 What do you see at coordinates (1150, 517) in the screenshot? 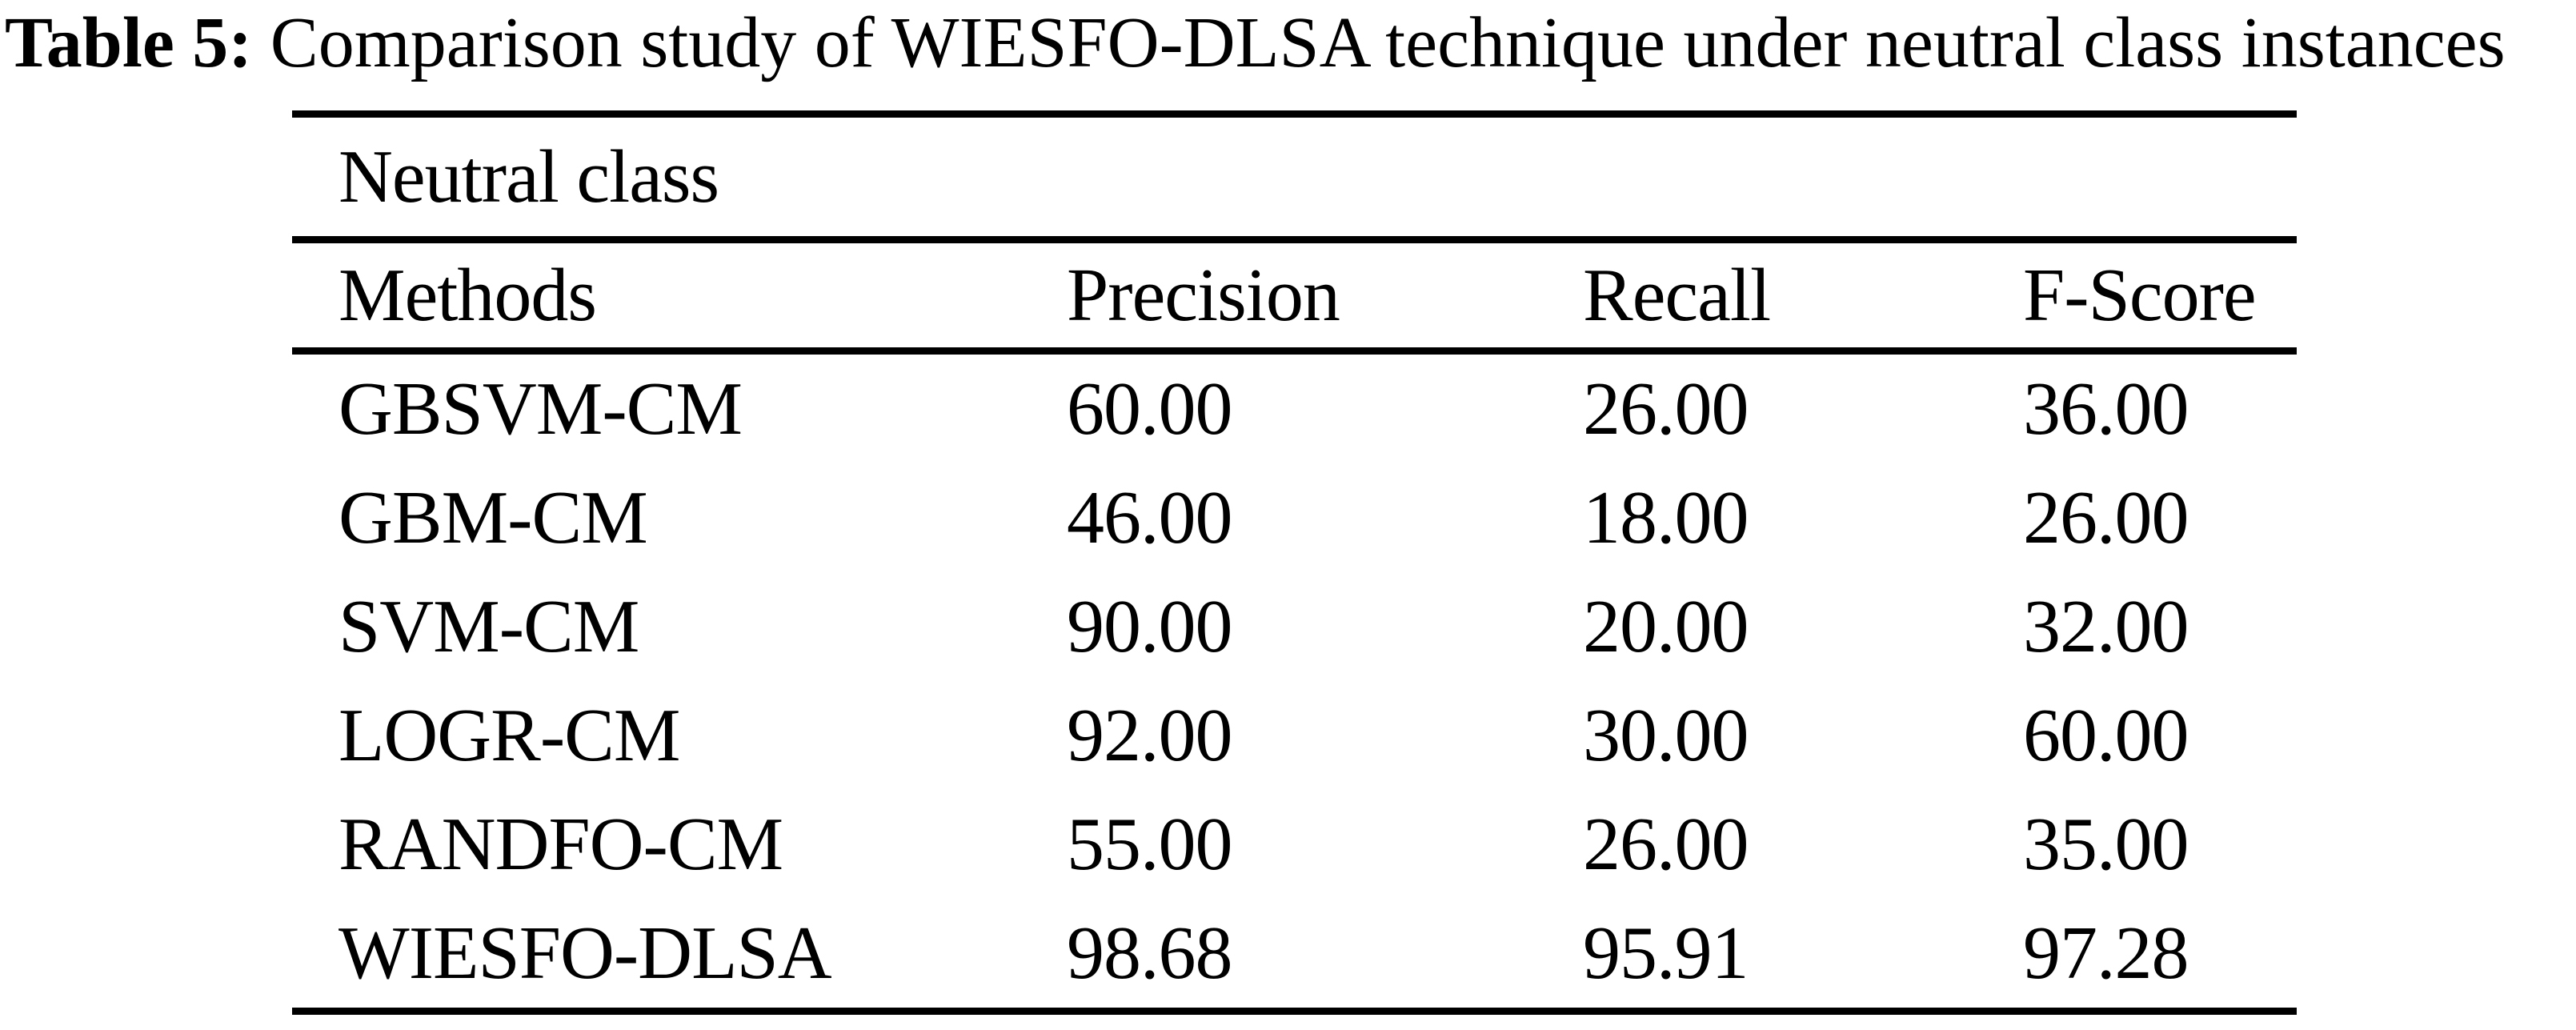
I see `cell-precision: 46.00` at bounding box center [1150, 517].